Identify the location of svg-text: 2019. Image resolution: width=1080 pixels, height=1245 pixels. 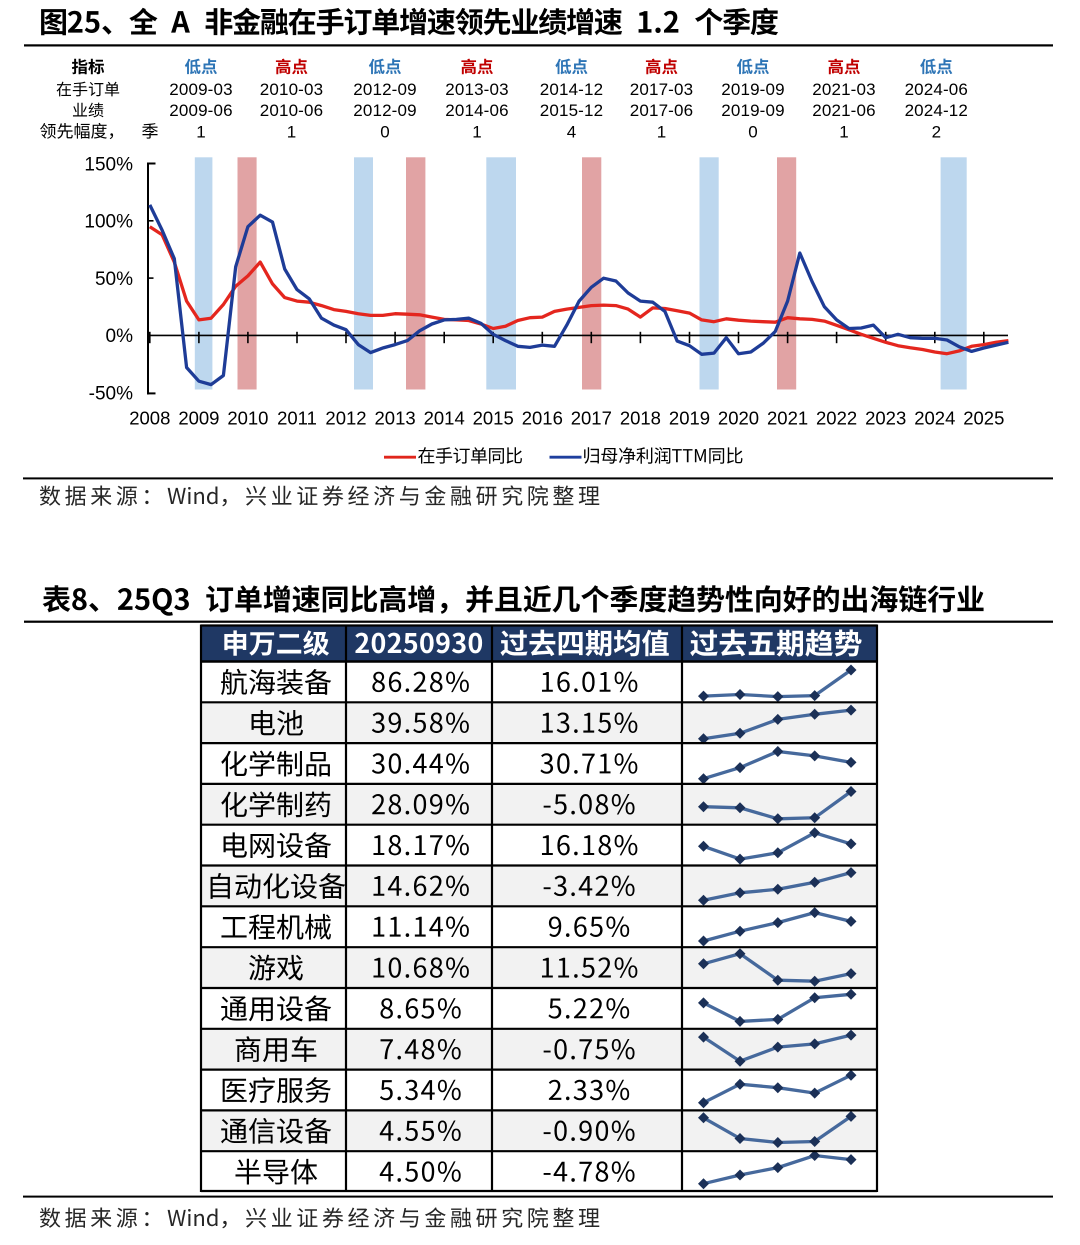
(689, 417).